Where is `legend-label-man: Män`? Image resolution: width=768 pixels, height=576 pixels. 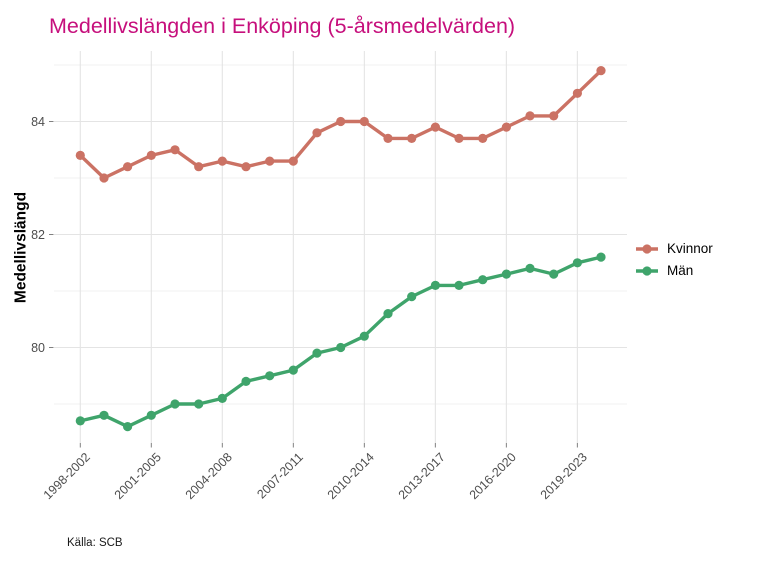
legend-label-man: Män is located at coordinates (680, 270).